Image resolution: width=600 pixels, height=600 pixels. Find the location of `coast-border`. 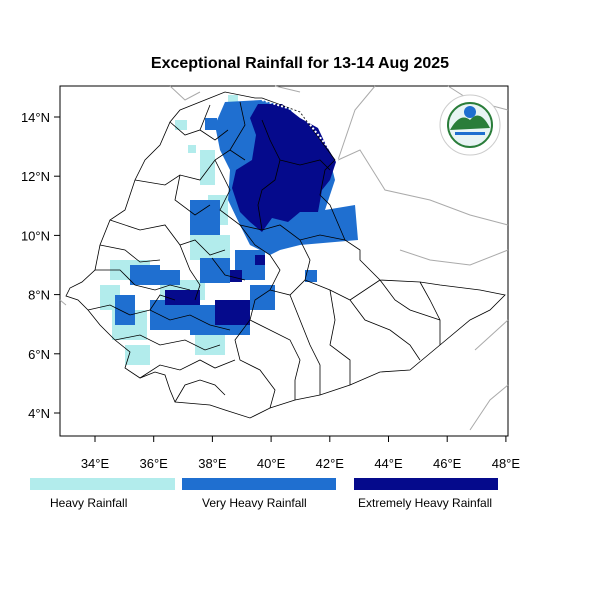

coast-border is located at coordinates (300, 130).